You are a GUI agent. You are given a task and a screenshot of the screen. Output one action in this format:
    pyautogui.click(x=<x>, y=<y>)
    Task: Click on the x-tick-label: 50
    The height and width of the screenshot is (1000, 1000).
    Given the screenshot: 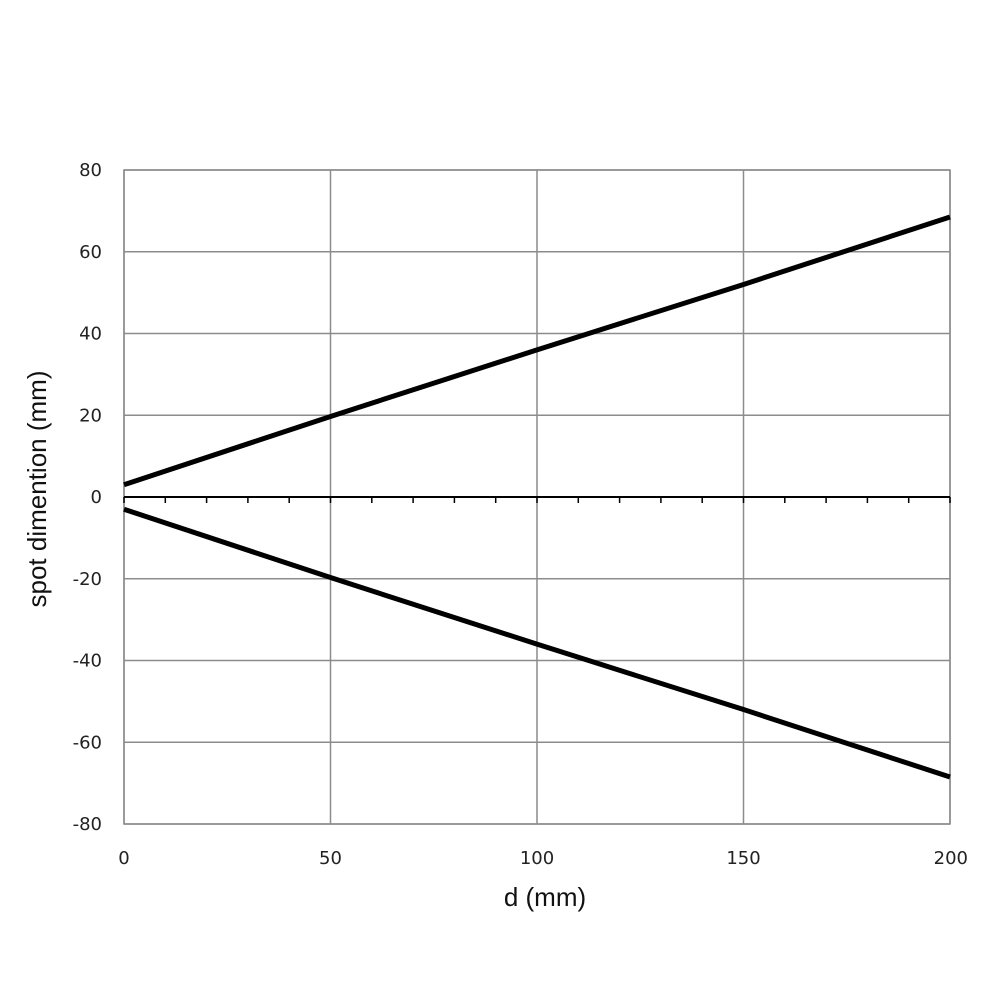 What is the action you would take?
    pyautogui.click(x=330, y=858)
    